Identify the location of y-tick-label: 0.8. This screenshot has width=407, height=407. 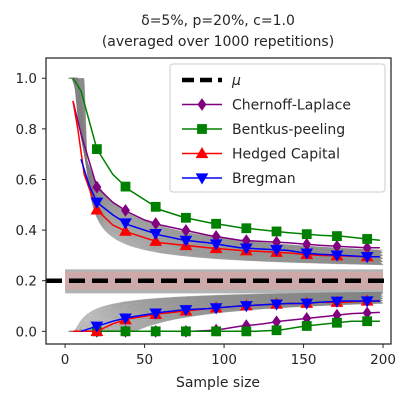
(26, 130).